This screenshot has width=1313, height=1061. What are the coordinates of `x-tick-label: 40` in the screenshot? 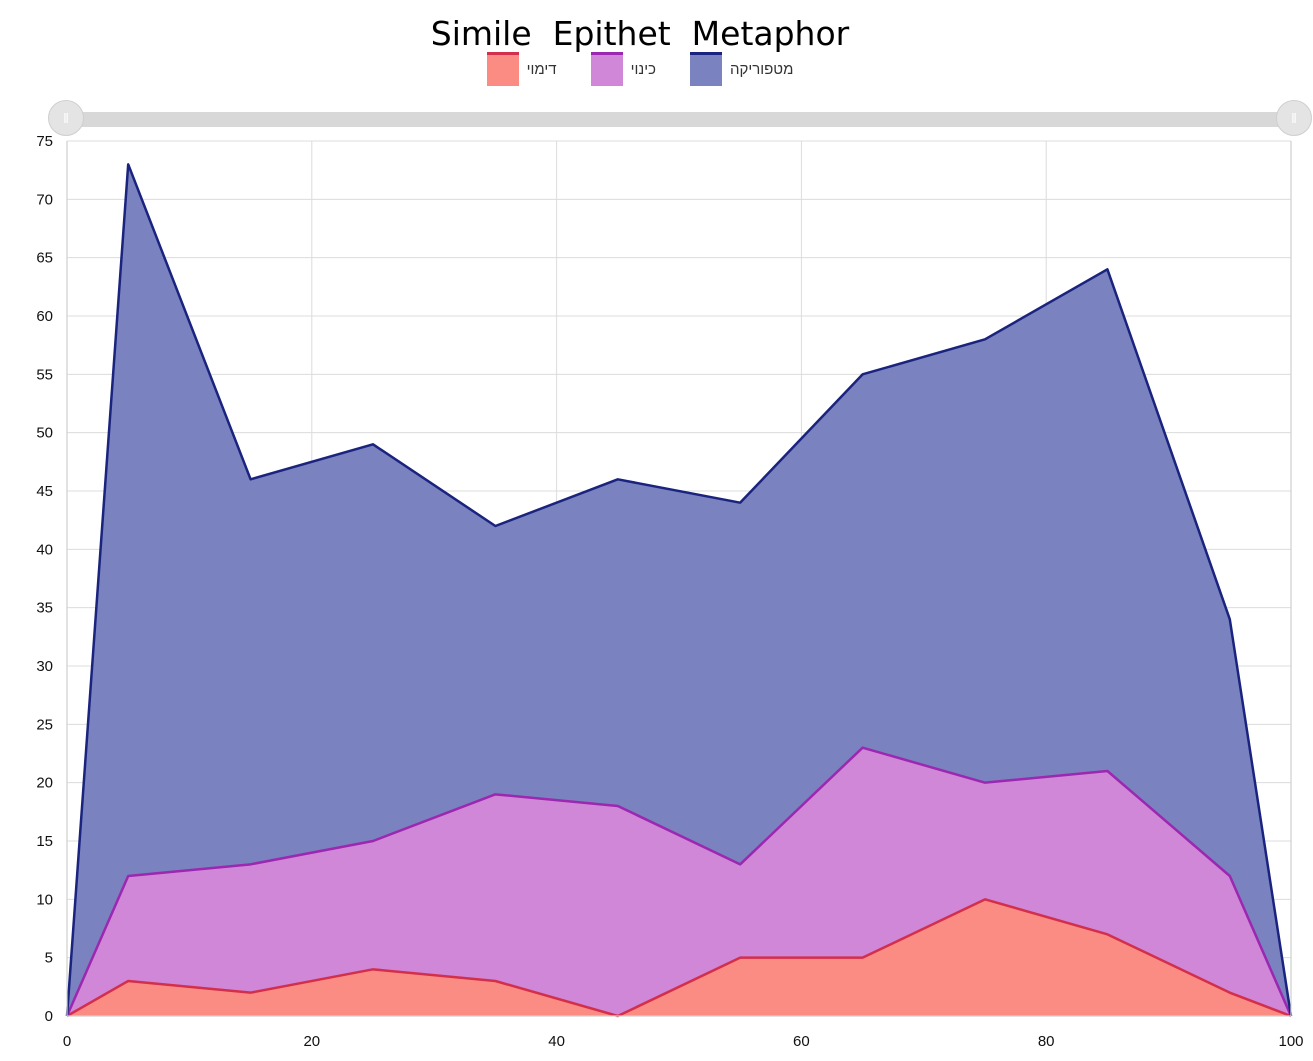 It's located at (556, 1041).